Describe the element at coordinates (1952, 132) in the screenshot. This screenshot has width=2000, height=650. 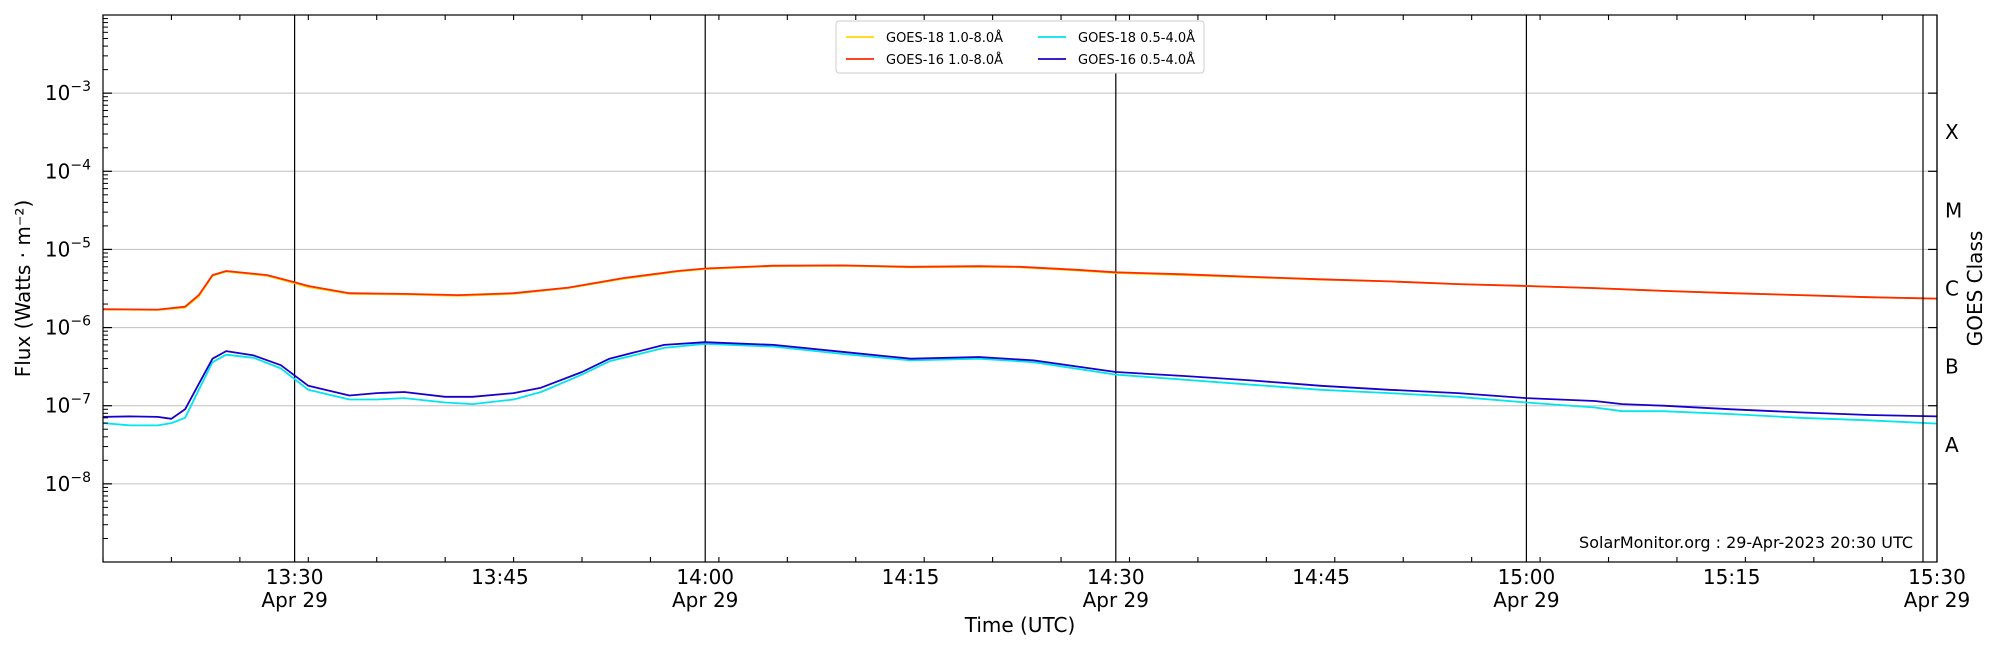
I see `goes-class-label: X` at that location.